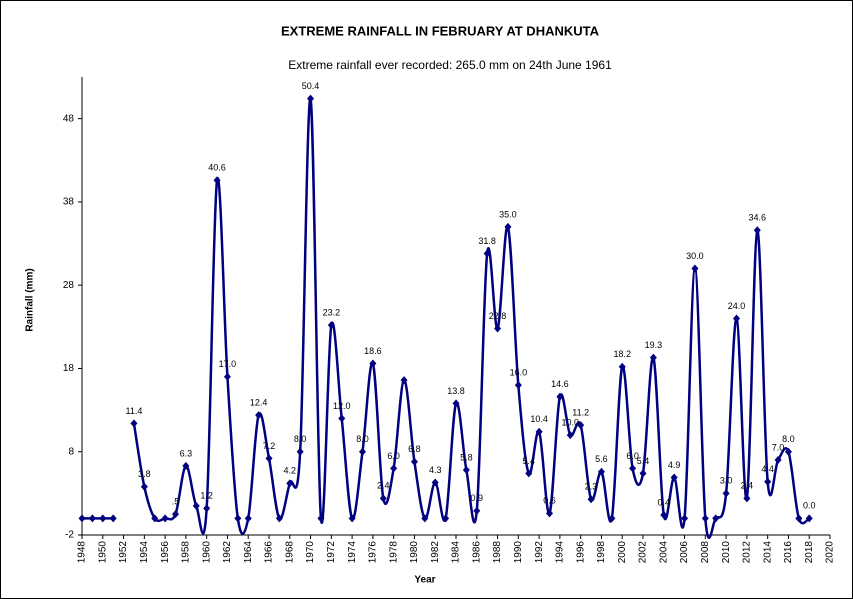 The image size is (853, 599). I want to click on data-label: 4.2, so click(290, 471).